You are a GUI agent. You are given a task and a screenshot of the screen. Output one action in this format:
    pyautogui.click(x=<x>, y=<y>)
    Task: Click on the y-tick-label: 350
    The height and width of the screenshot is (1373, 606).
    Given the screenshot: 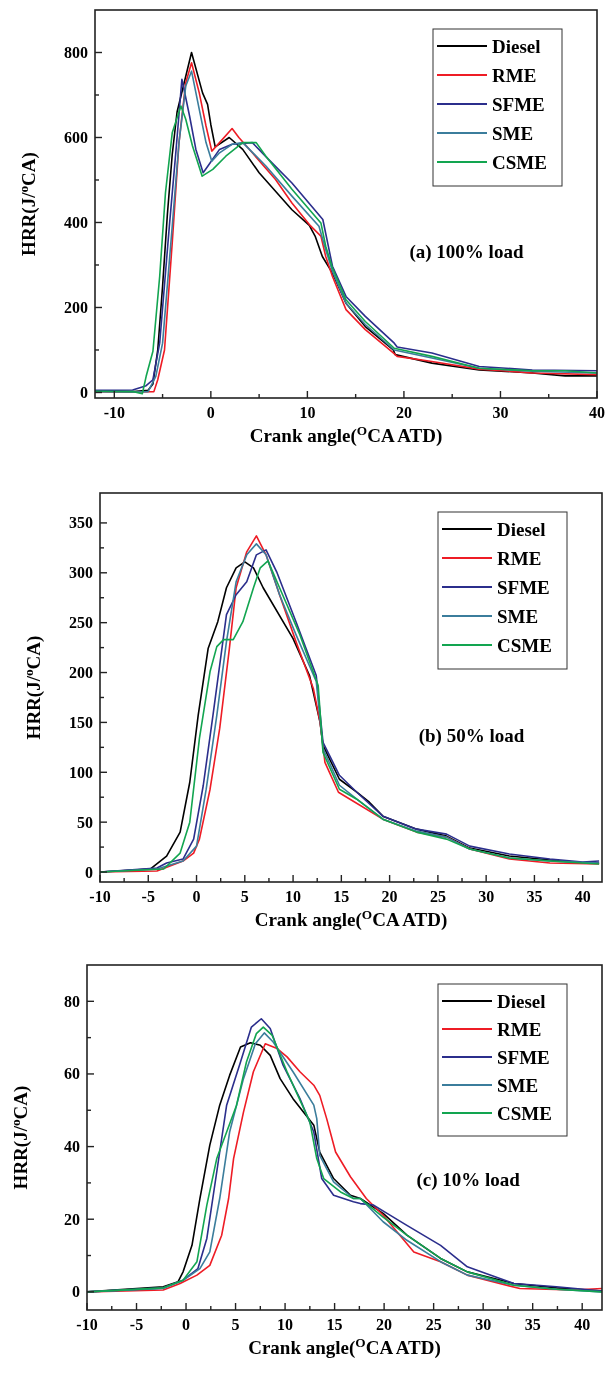 What is the action you would take?
    pyautogui.click(x=81, y=523)
    